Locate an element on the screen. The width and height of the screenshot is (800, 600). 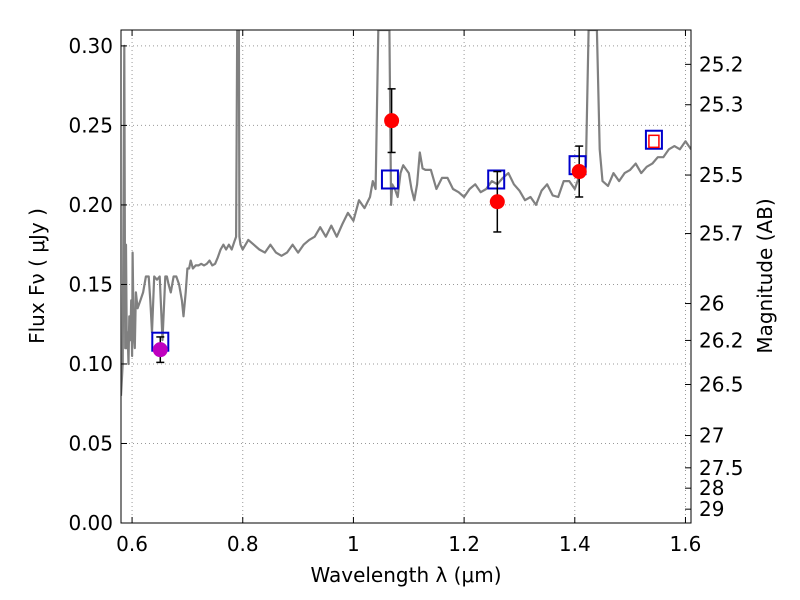
measured-square-marker is located at coordinates (654, 141).